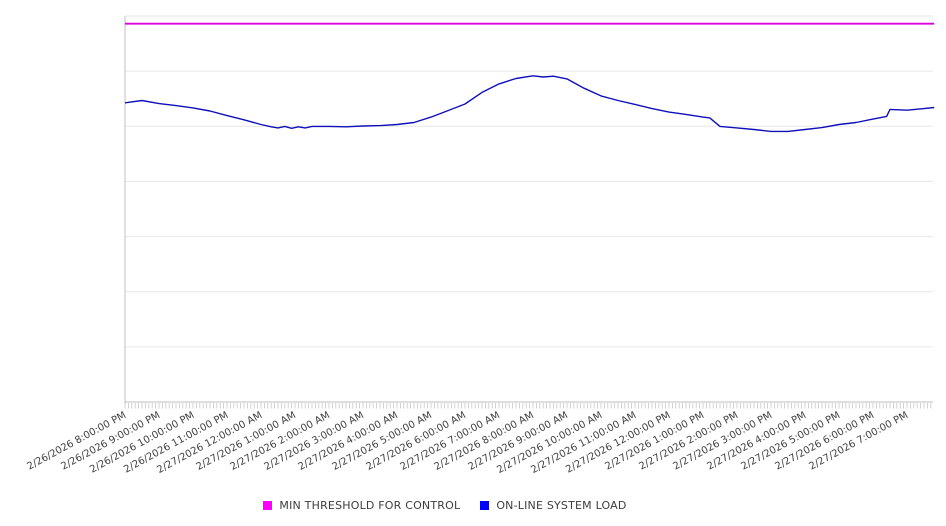 This screenshot has height=526, width=946. What do you see at coordinates (528, 406) in the screenshot?
I see `x-minor-ticks` at bounding box center [528, 406].